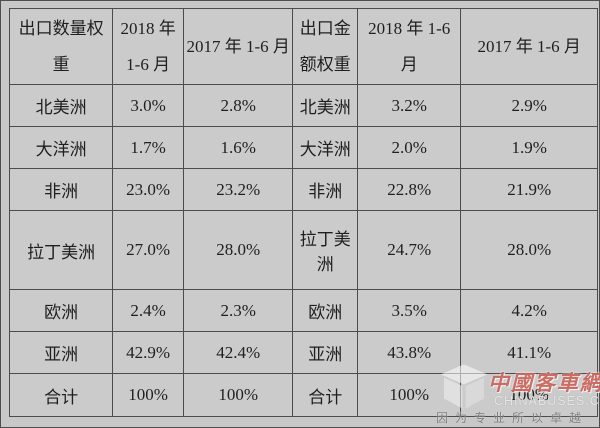 This screenshot has height=428, width=600. What do you see at coordinates (238, 147) in the screenshot?
I see `value-cell: 1.6%` at bounding box center [238, 147].